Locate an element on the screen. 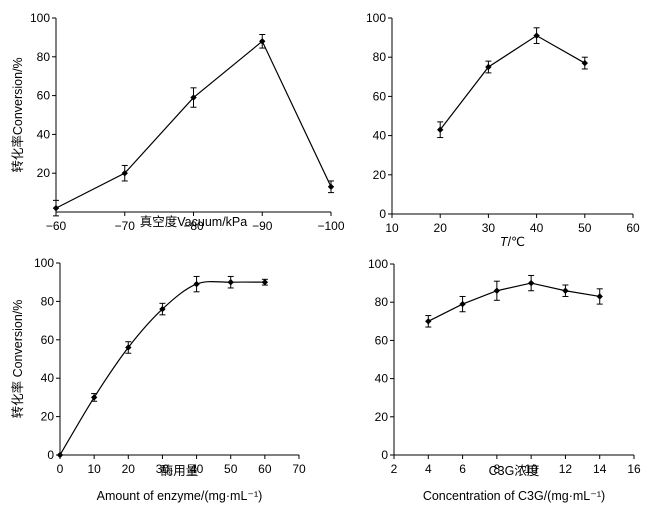 This screenshot has height=523, width=659. x-tick-label: −90 is located at coordinates (262, 226).